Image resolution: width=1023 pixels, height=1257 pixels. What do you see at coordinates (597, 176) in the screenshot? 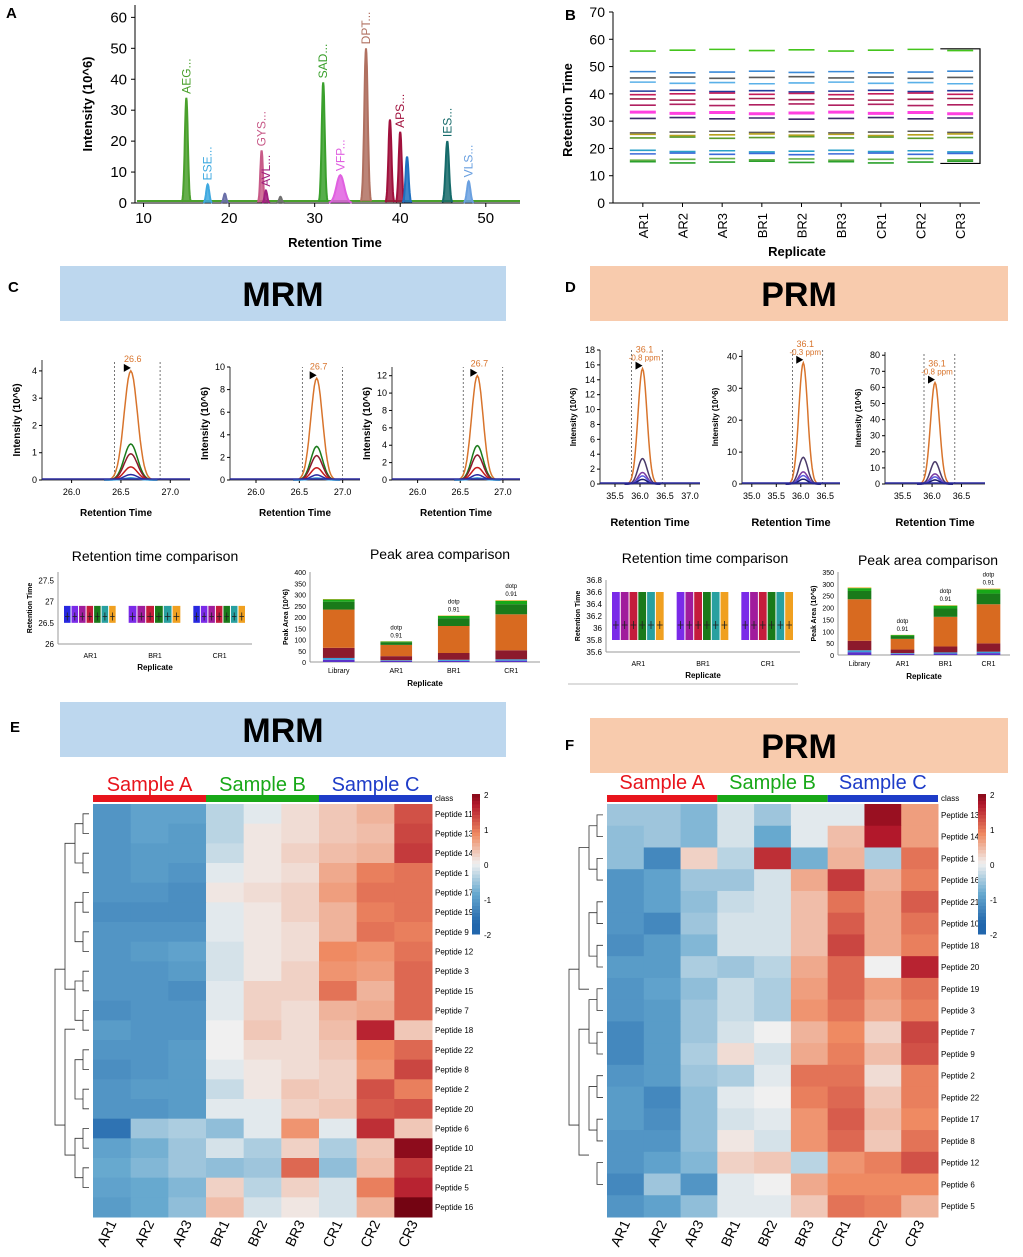
I see `b-y-tick-label: 10` at bounding box center [597, 176].